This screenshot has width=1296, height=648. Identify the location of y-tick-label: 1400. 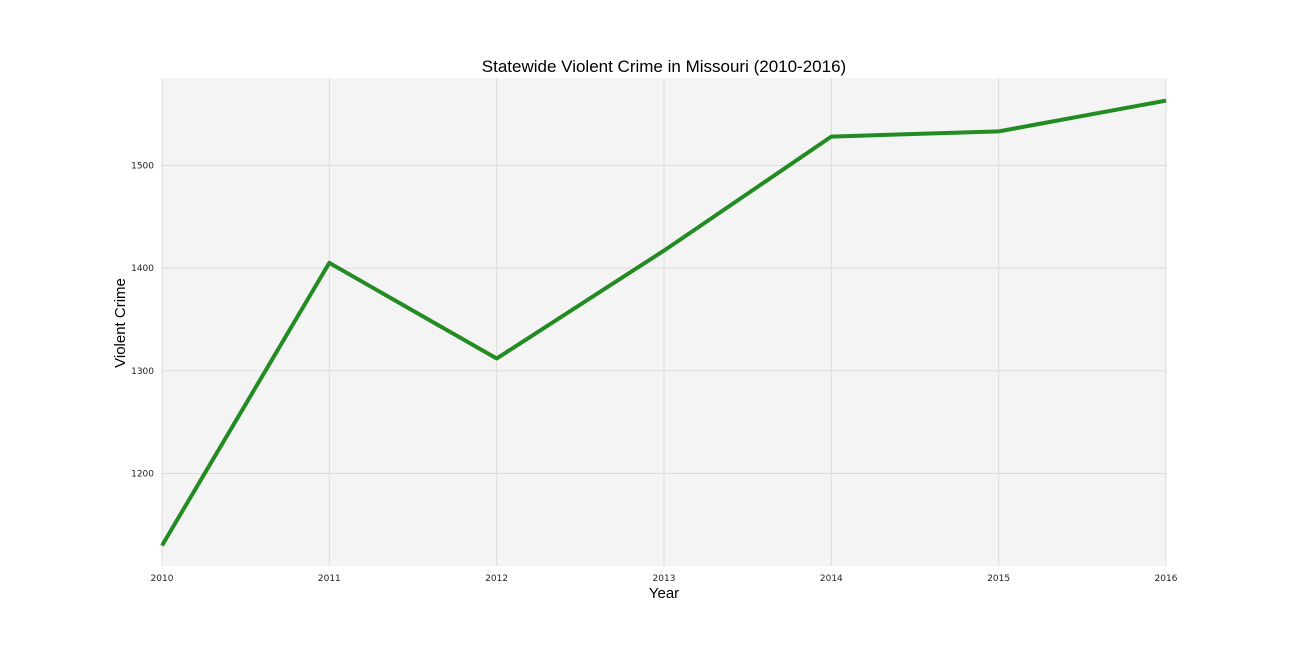
(142, 269).